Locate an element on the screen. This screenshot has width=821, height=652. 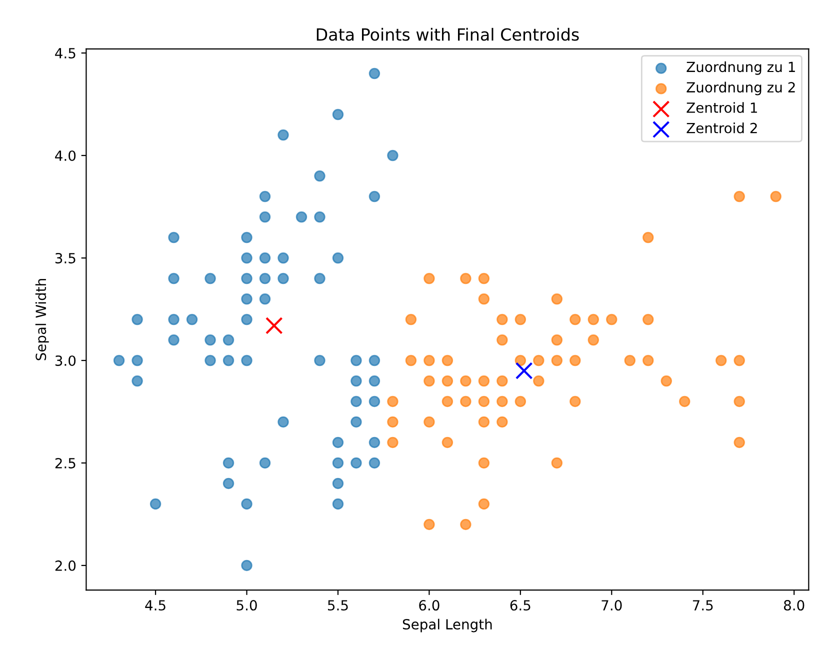
x-tick-label: 6.0 is located at coordinates (429, 605).